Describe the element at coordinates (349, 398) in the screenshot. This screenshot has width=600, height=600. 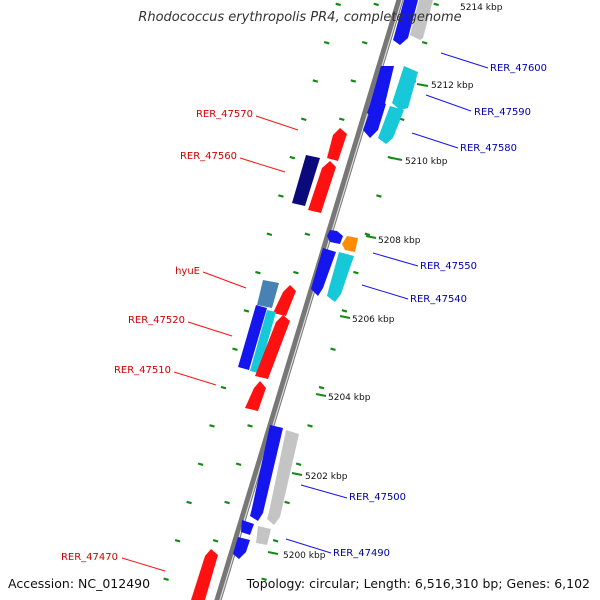
I see `kbp-label: 5204 kbp` at that location.